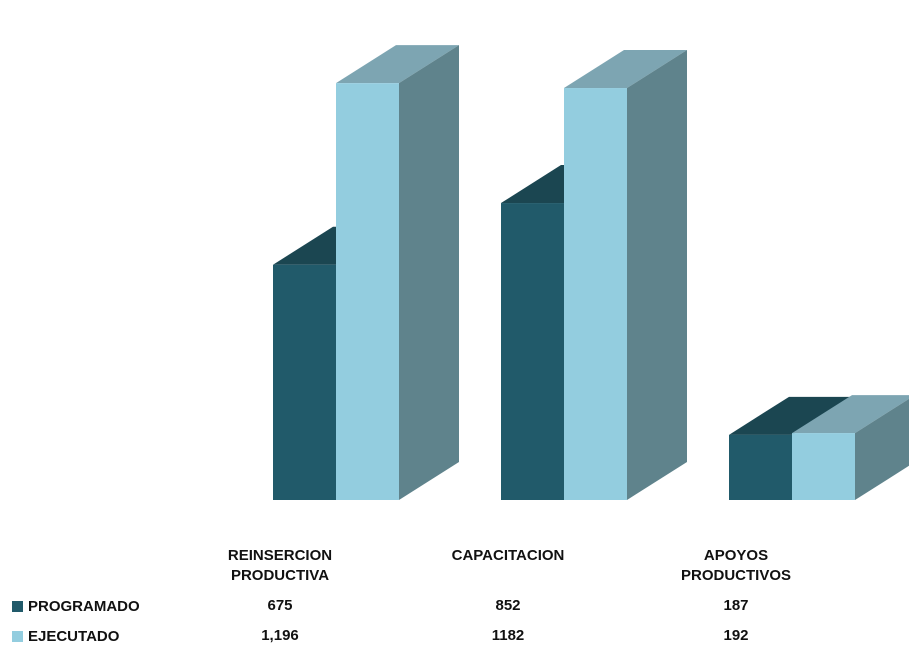 Image resolution: width=909 pixels, height=650 pixels. Describe the element at coordinates (850, 414) in the screenshot. I see `ejecutado-bar-apoyos-top` at that location.